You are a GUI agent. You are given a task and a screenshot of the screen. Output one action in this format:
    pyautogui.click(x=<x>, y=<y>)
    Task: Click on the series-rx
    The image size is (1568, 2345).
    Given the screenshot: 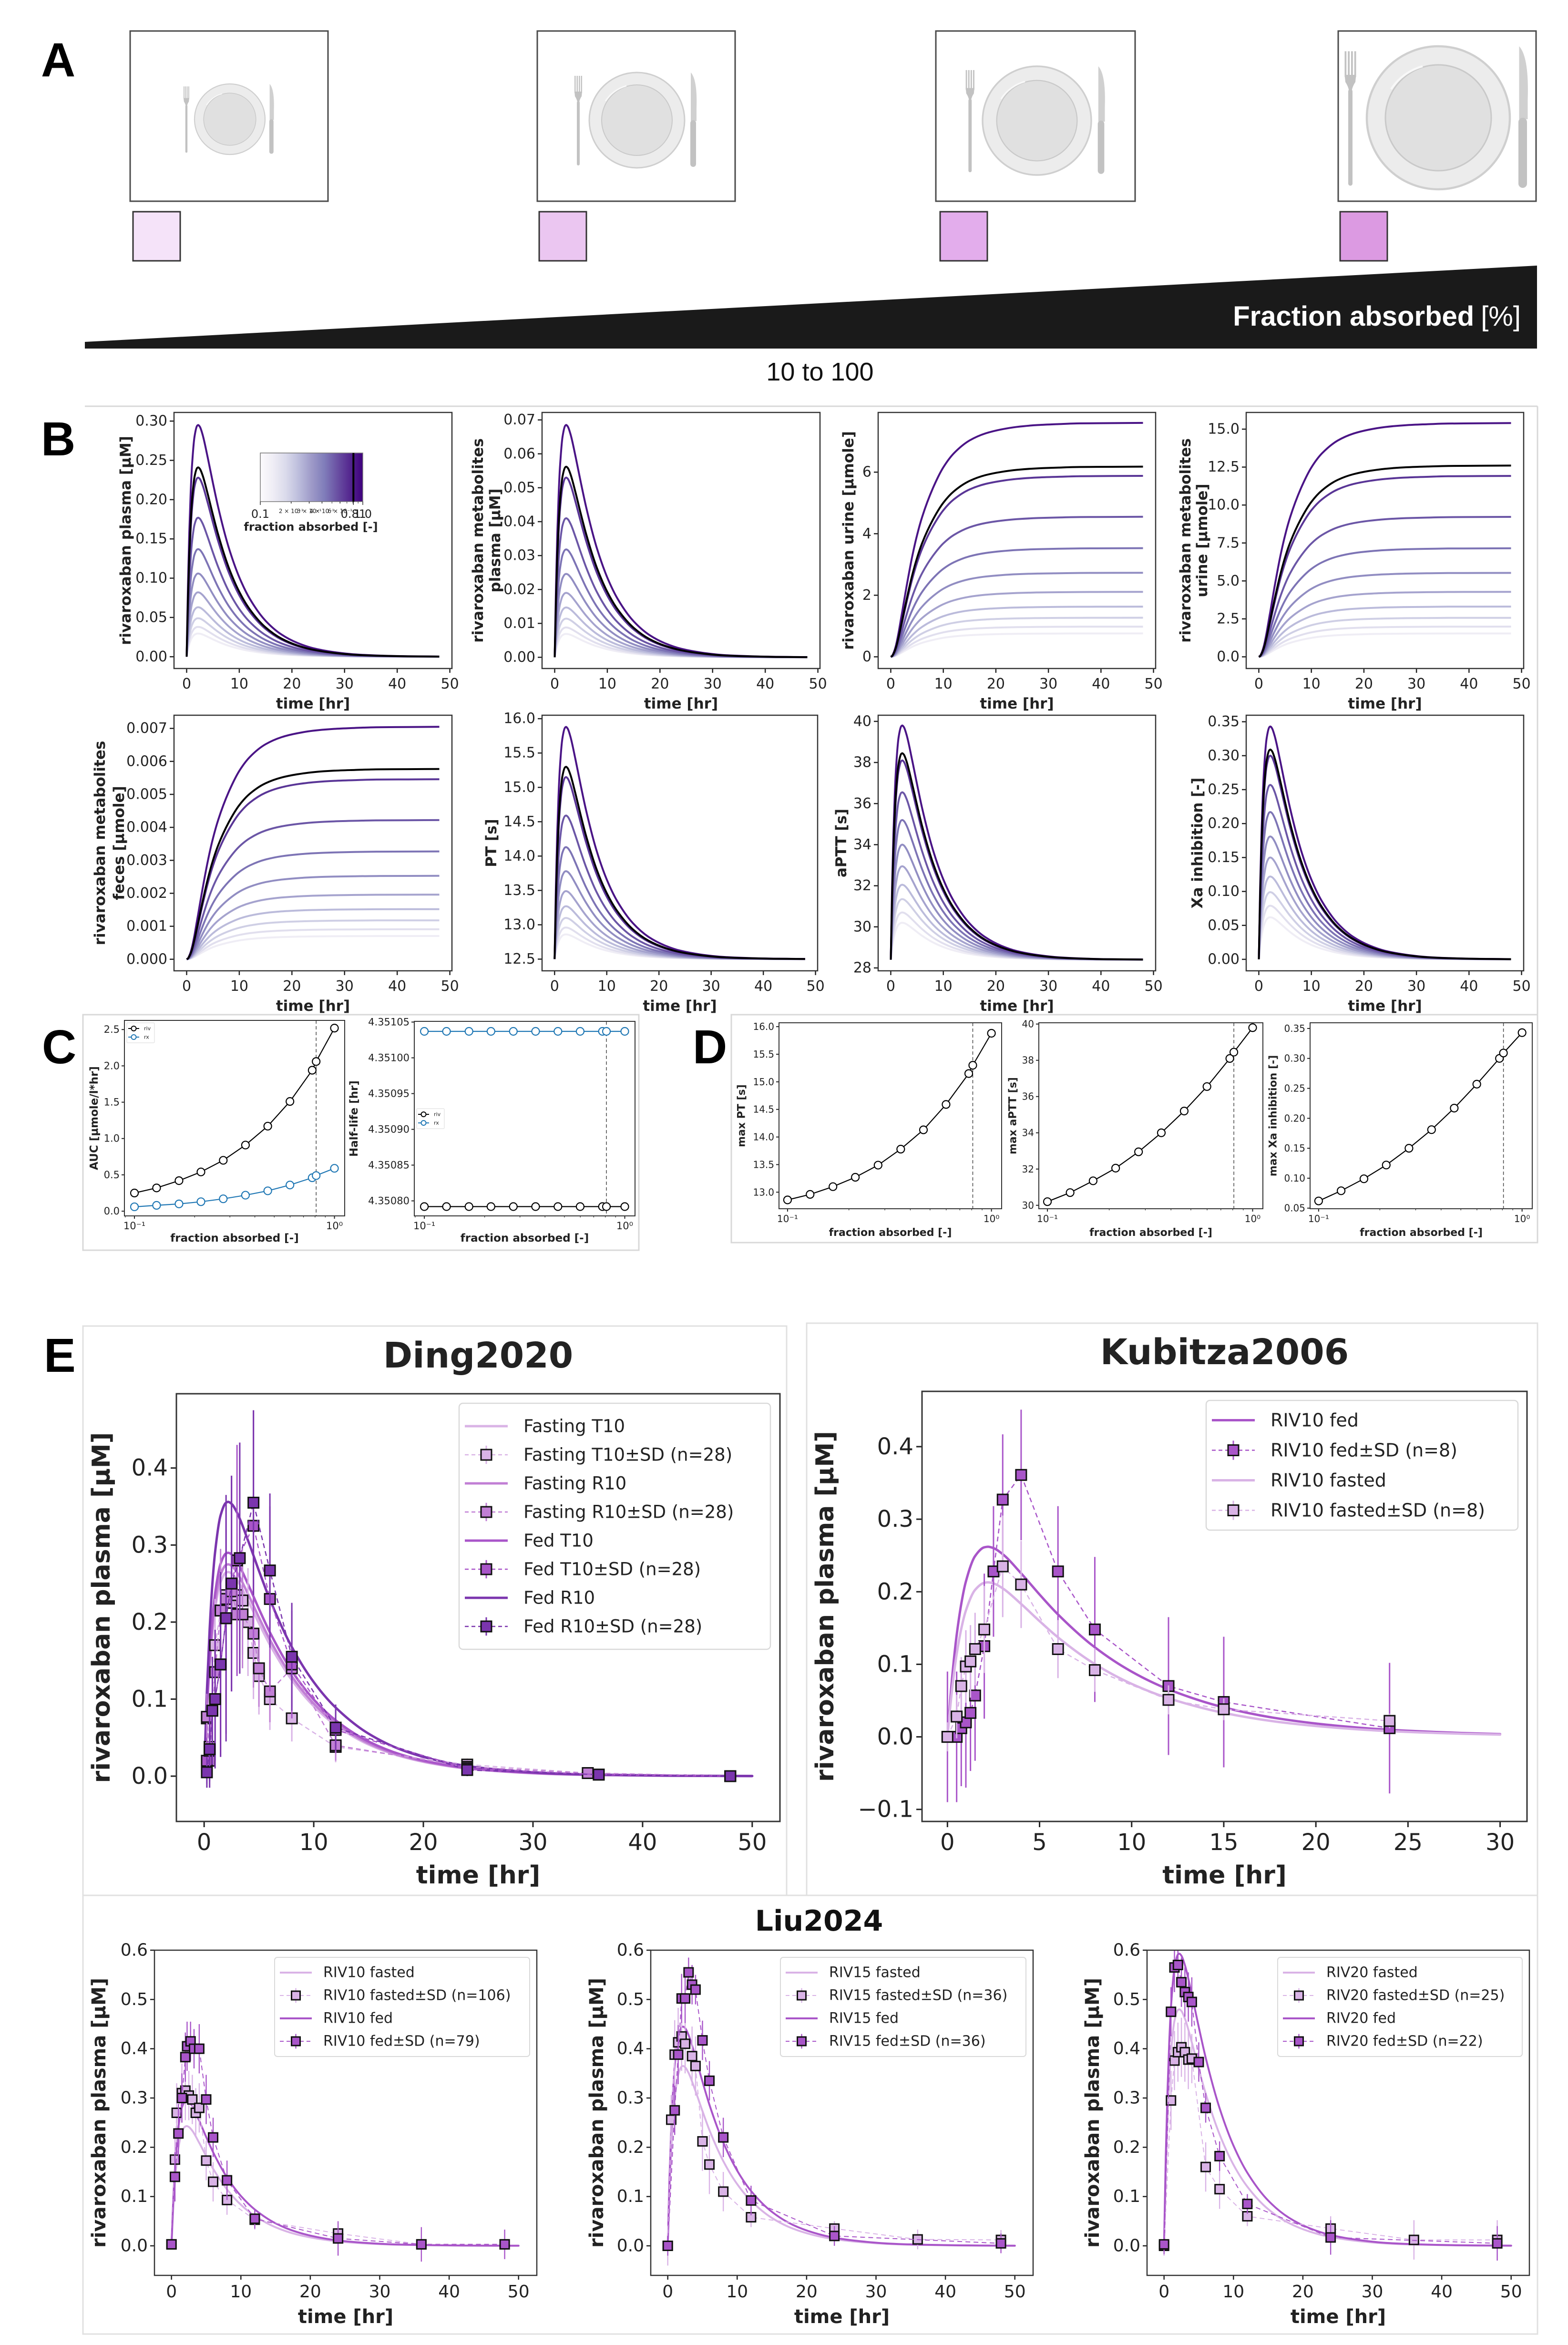 What is the action you would take?
    pyautogui.click(x=524, y=1031)
    